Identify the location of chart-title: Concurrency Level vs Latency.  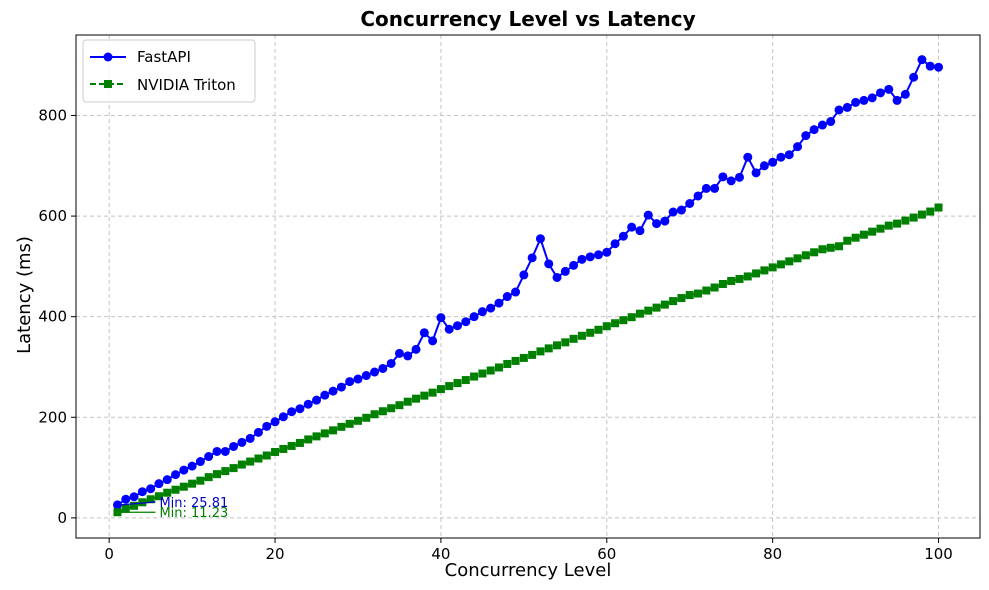
(527, 19).